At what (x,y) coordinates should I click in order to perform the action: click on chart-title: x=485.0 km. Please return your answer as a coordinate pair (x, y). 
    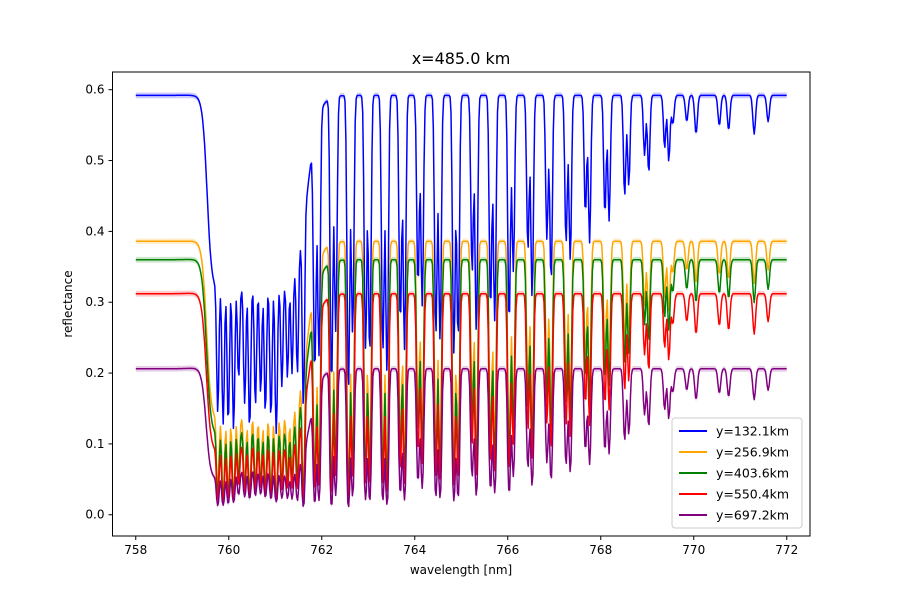
    Looking at the image, I should click on (461, 58).